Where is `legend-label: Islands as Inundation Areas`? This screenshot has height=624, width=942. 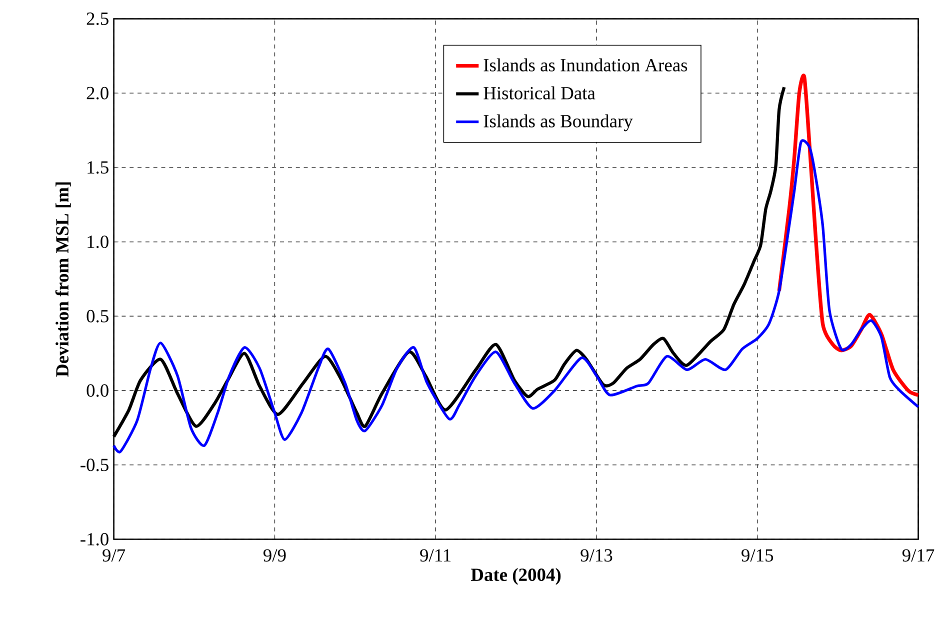
legend-label: Islands as Inundation Areas is located at coordinates (586, 65).